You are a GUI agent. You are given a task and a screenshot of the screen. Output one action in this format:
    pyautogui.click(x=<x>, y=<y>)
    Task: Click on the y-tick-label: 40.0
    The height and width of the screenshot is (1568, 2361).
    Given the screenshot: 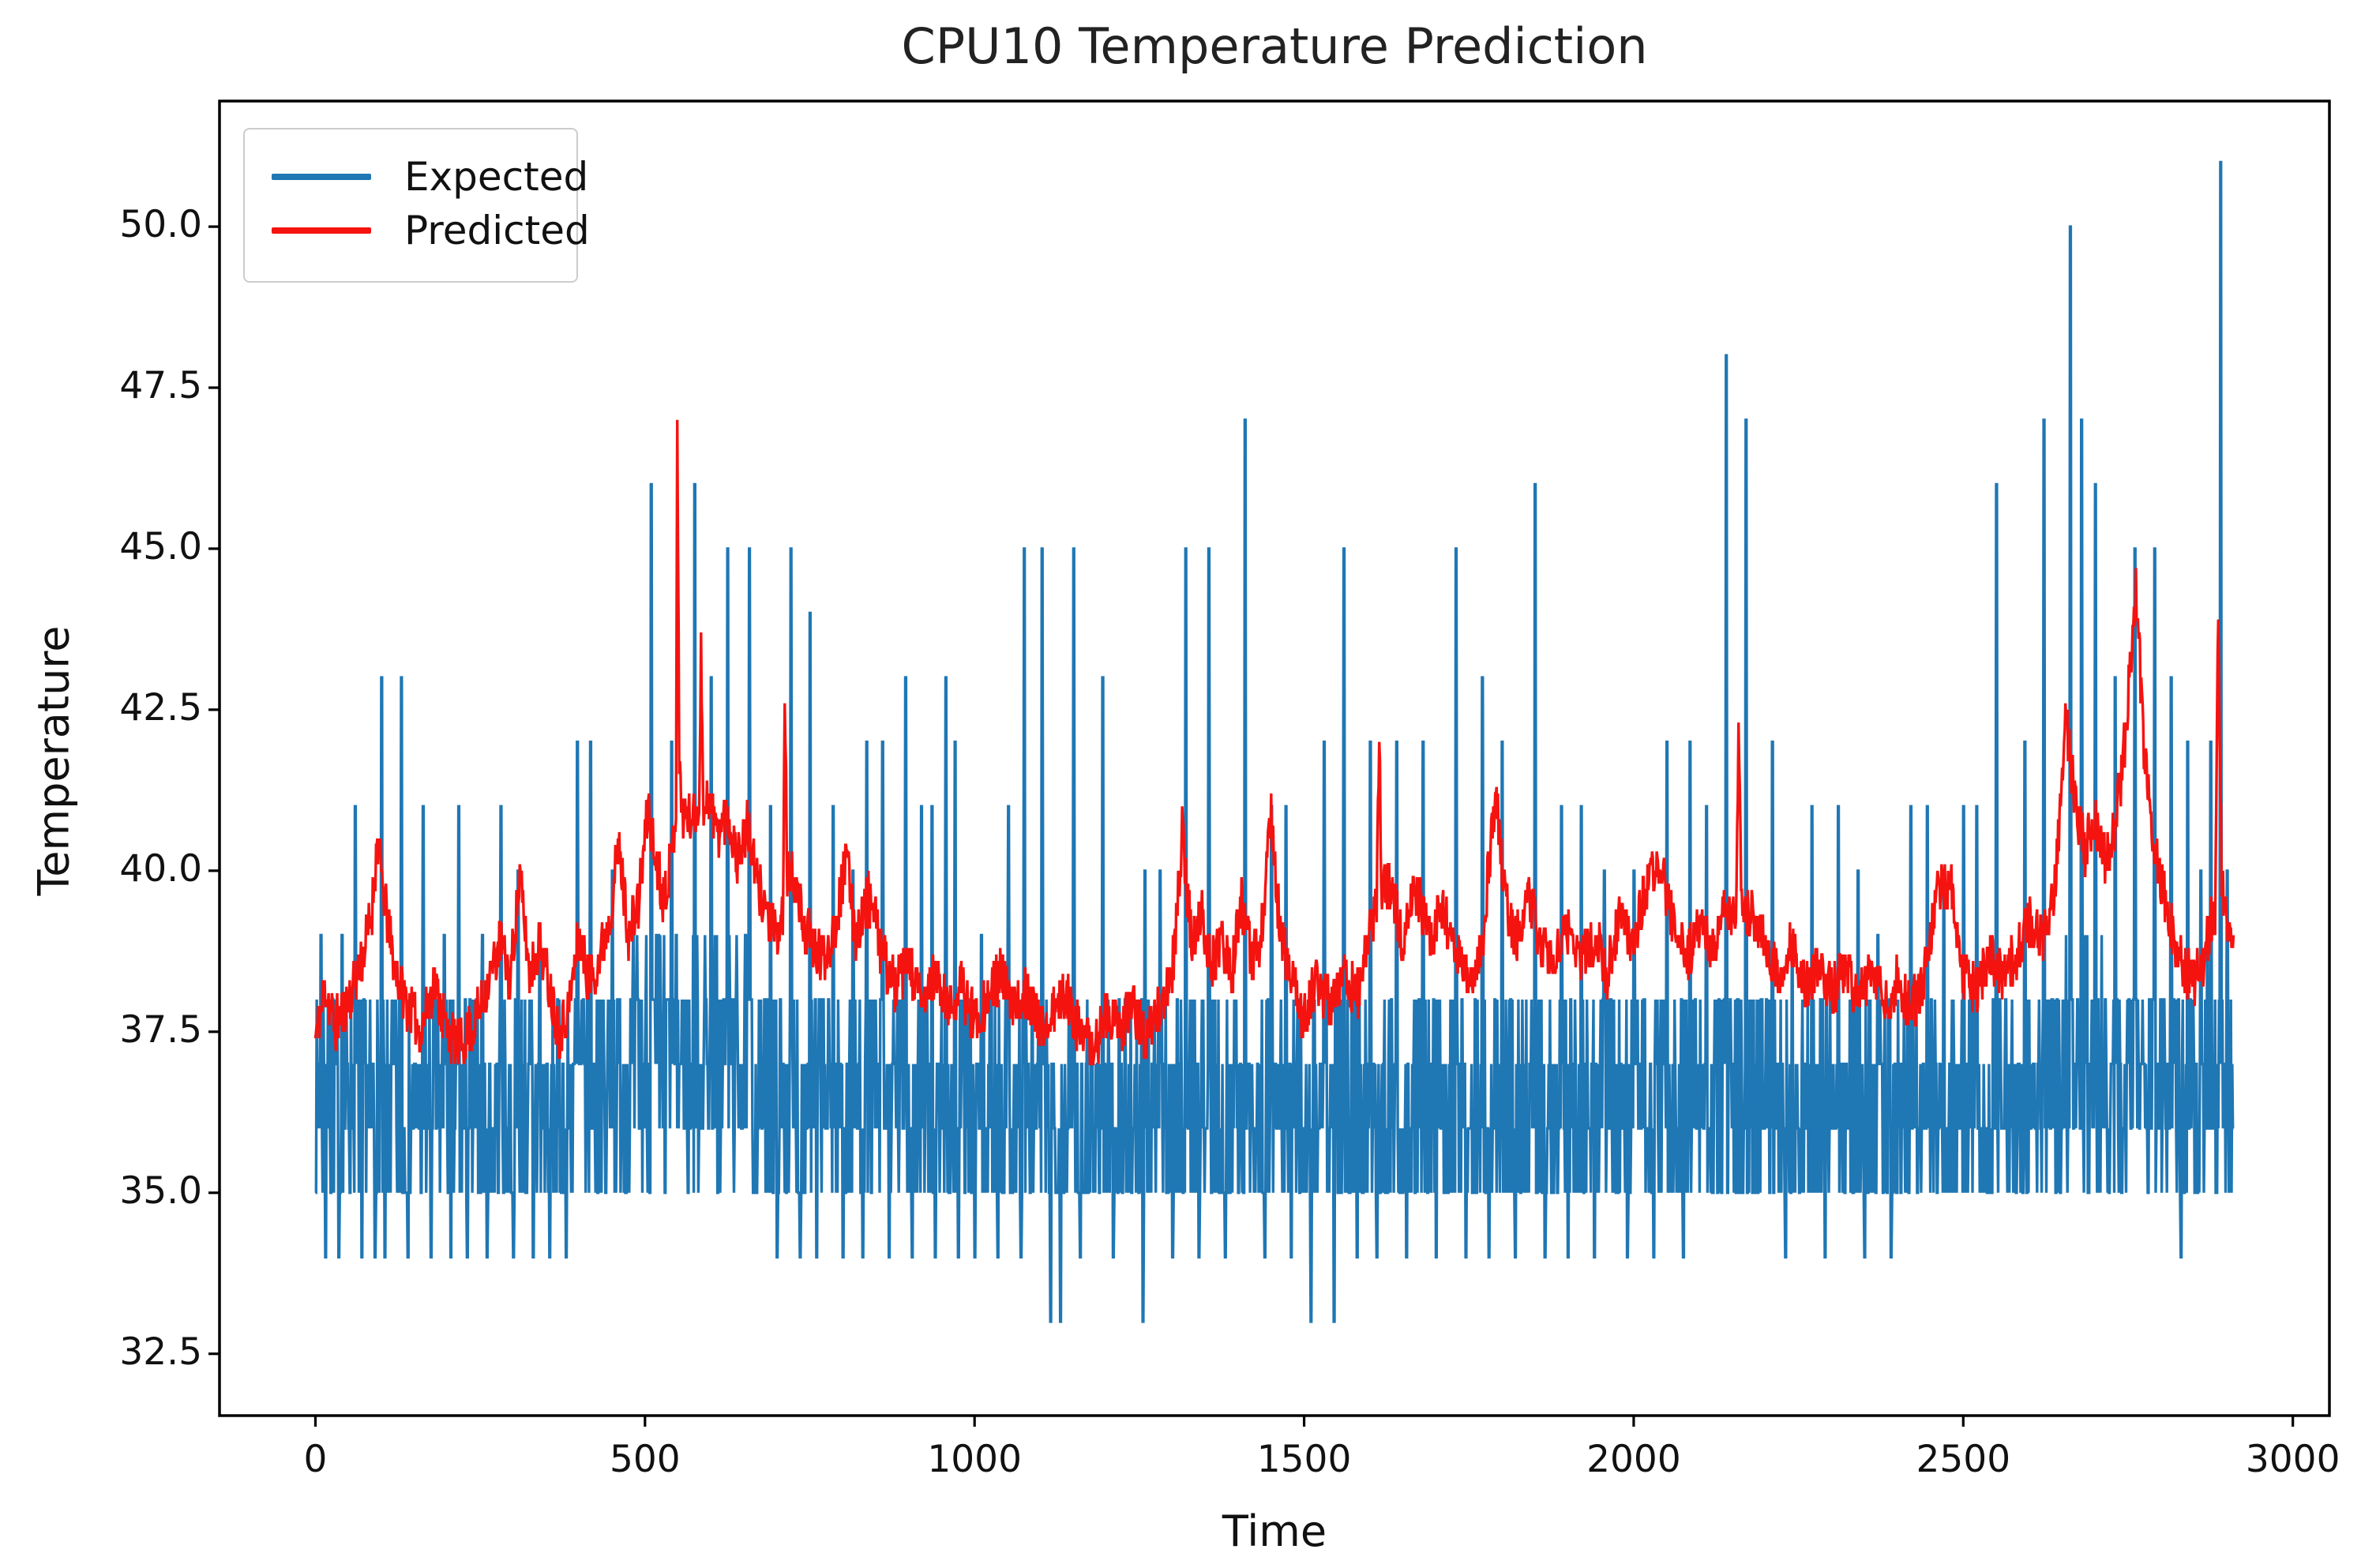 What is the action you would take?
    pyautogui.click(x=161, y=868)
    